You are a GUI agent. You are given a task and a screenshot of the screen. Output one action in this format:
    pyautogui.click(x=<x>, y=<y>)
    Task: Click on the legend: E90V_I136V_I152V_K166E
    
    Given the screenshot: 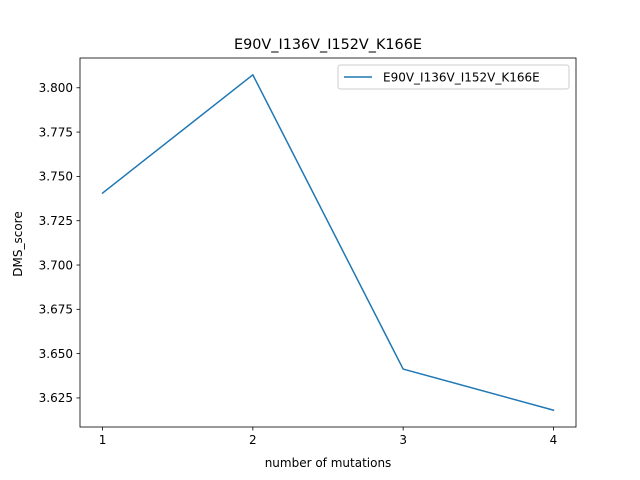 What is the action you would take?
    pyautogui.click(x=453, y=77)
    